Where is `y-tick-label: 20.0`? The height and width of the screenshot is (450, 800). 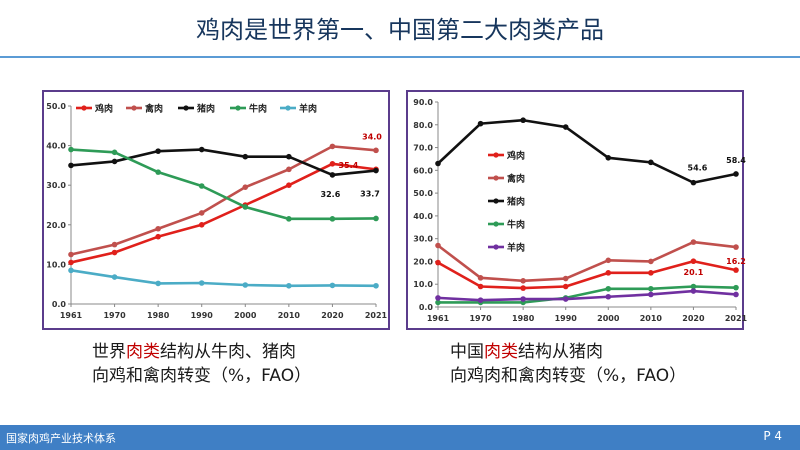 y-tick-label: 20.0 is located at coordinates (423, 261).